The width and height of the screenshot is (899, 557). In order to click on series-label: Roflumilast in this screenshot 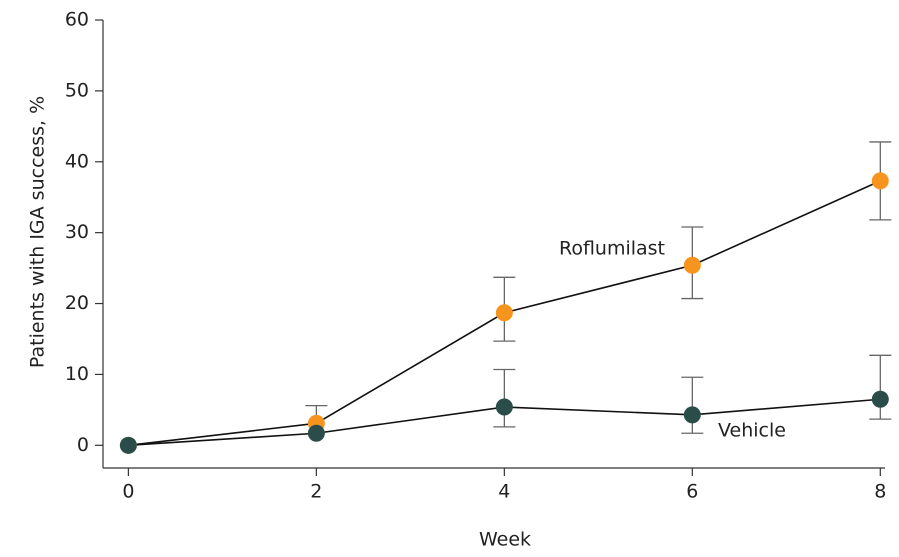, I will do `click(612, 249)`.